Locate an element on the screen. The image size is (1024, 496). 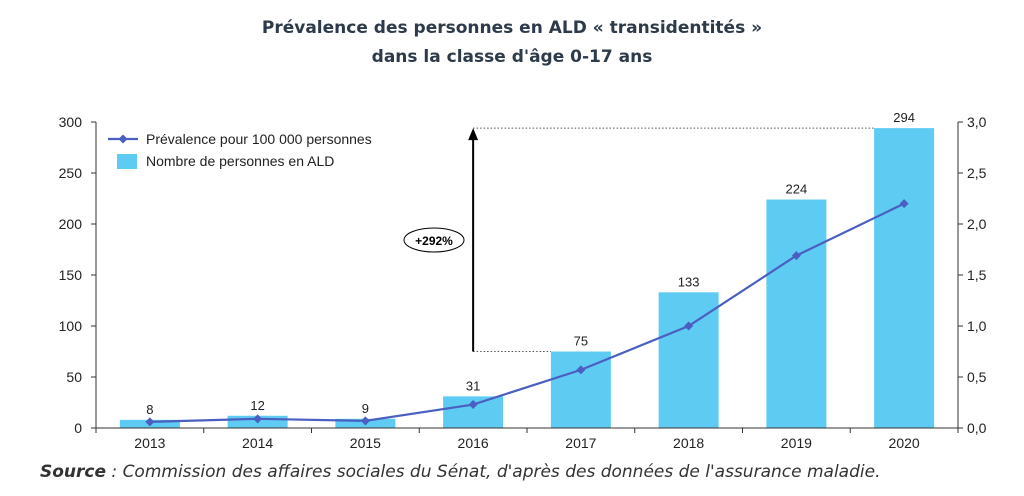
annotation-label: +292% is located at coordinates (434, 241).